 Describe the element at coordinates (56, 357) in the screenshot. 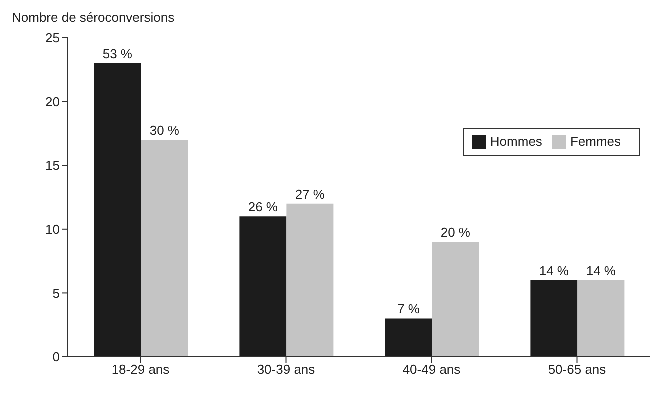

I see `y-tick-label: 0` at that location.